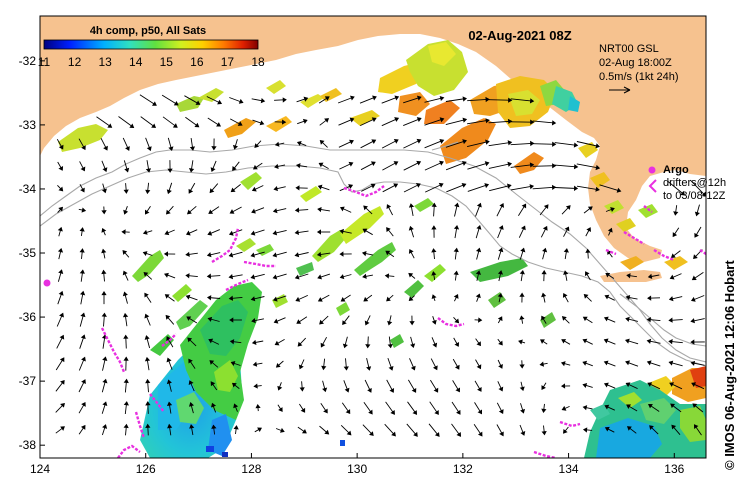 The image size is (749, 496). I want to click on y-axis: -32 -33 -34 -35 -36 -37 -38, so click(32, 253).